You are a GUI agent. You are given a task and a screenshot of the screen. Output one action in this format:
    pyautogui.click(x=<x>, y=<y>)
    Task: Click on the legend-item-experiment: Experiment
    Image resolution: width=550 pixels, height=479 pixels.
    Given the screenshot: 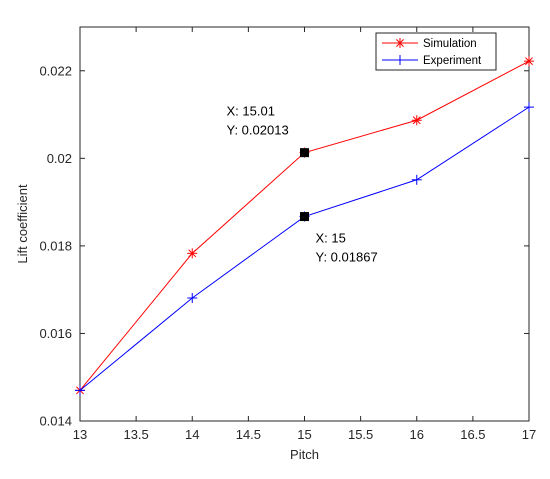 What is the action you would take?
    pyautogui.click(x=432, y=61)
    